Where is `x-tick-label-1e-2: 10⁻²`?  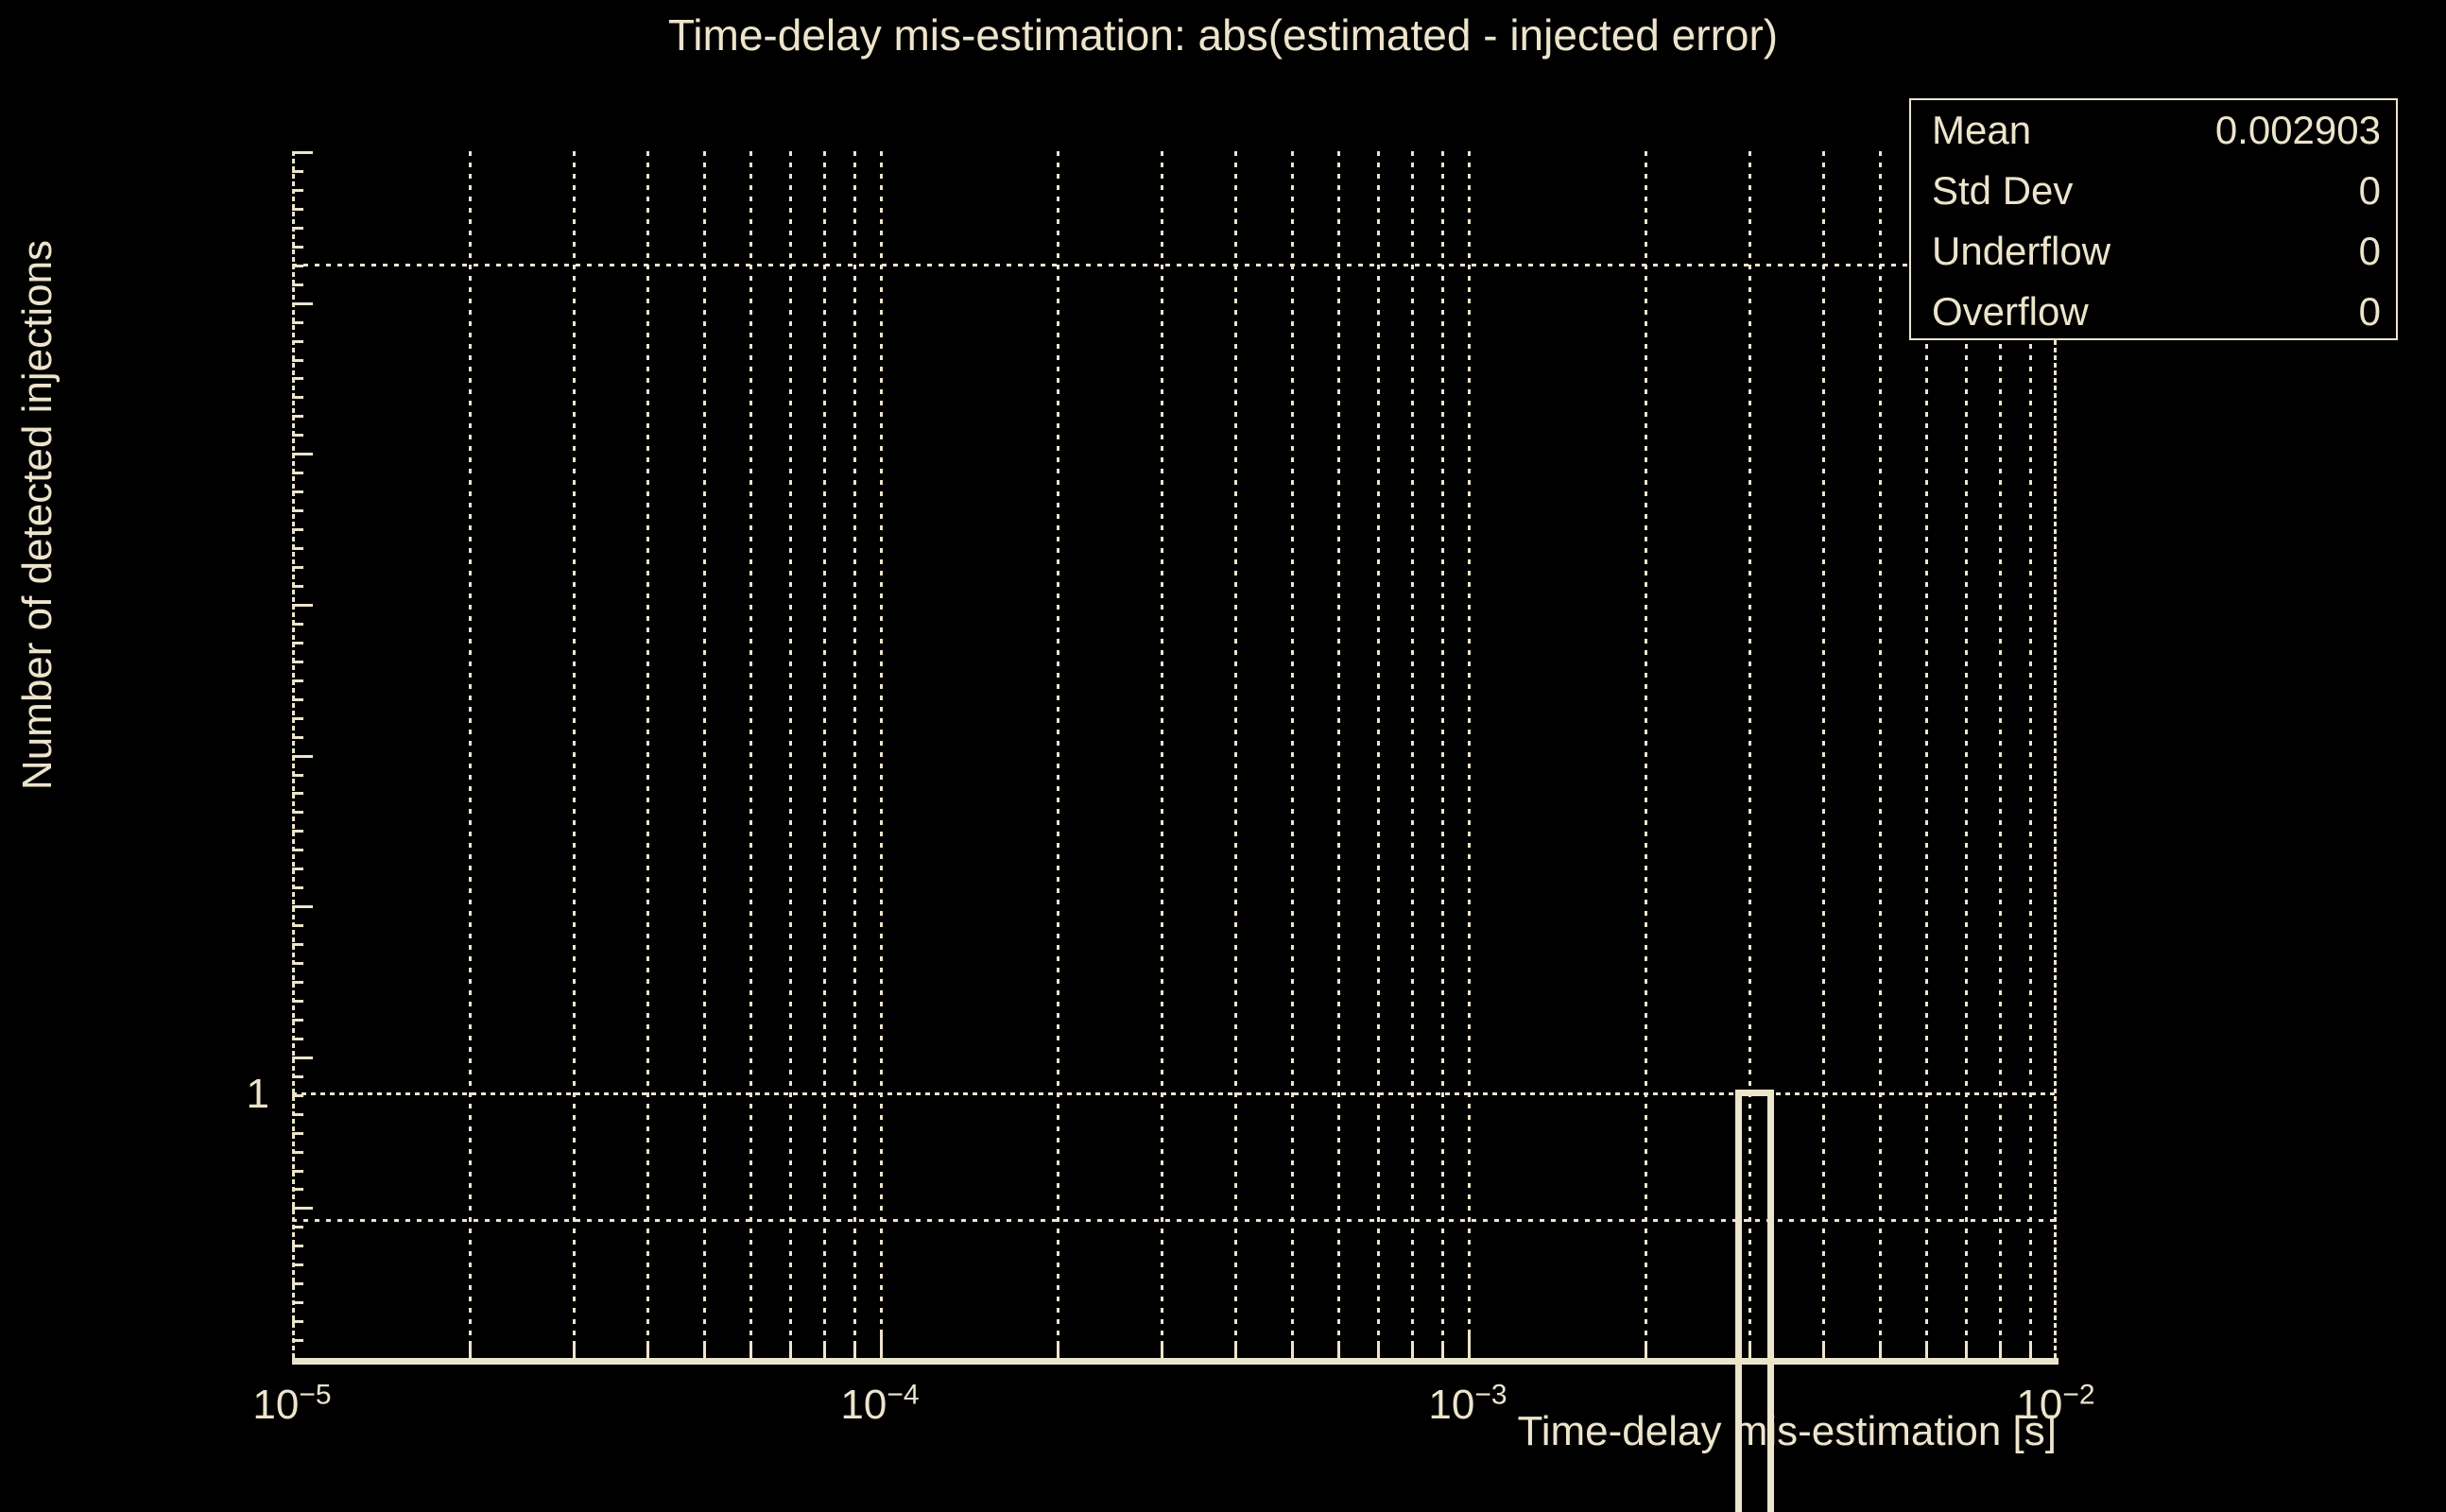
x-tick-label-1e-2: 10⁻² is located at coordinates (2055, 1404).